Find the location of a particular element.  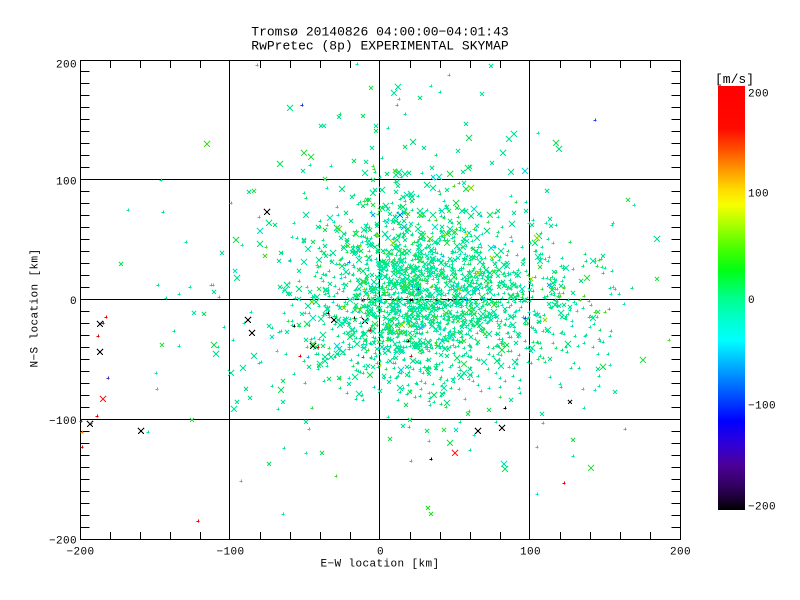

svg-text:Tromsø 20140826 04:00:00−04:01: Tromsø 20140826 04:00:00−04:01:43 is located at coordinates (379, 32).